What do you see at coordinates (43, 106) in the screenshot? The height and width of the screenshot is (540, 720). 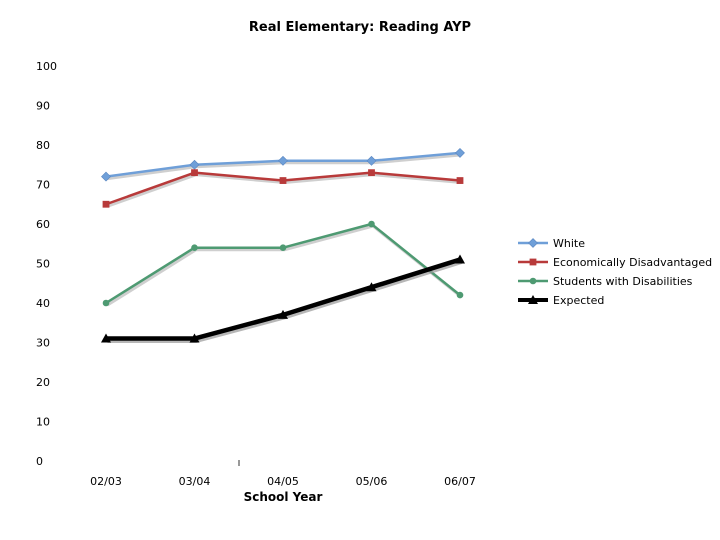 I see `y-tick-label: 90` at bounding box center [43, 106].